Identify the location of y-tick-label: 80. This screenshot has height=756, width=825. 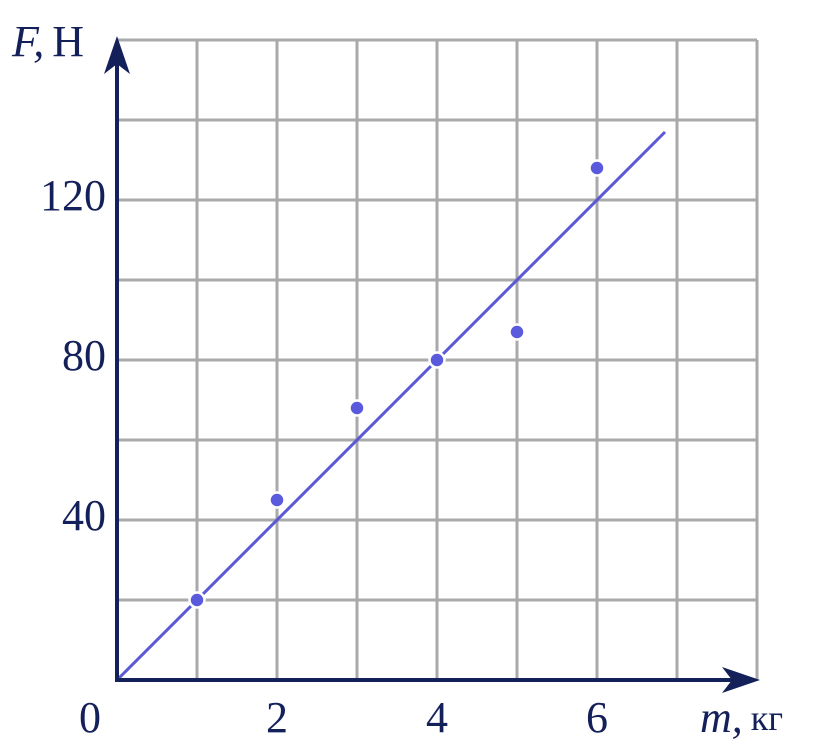
(84, 355).